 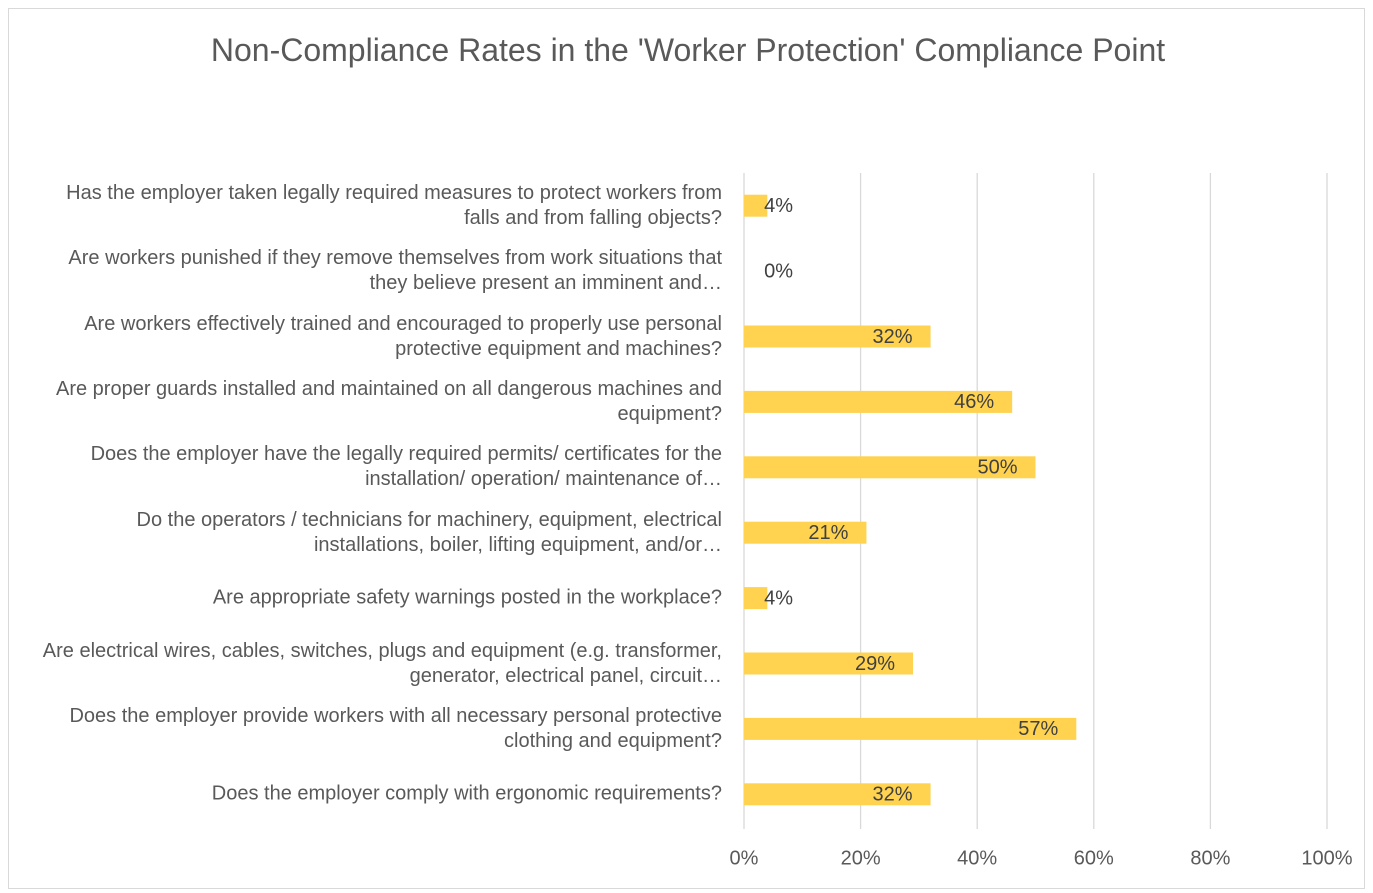 I want to click on x-tick-label: 80%, so click(x=1210, y=858).